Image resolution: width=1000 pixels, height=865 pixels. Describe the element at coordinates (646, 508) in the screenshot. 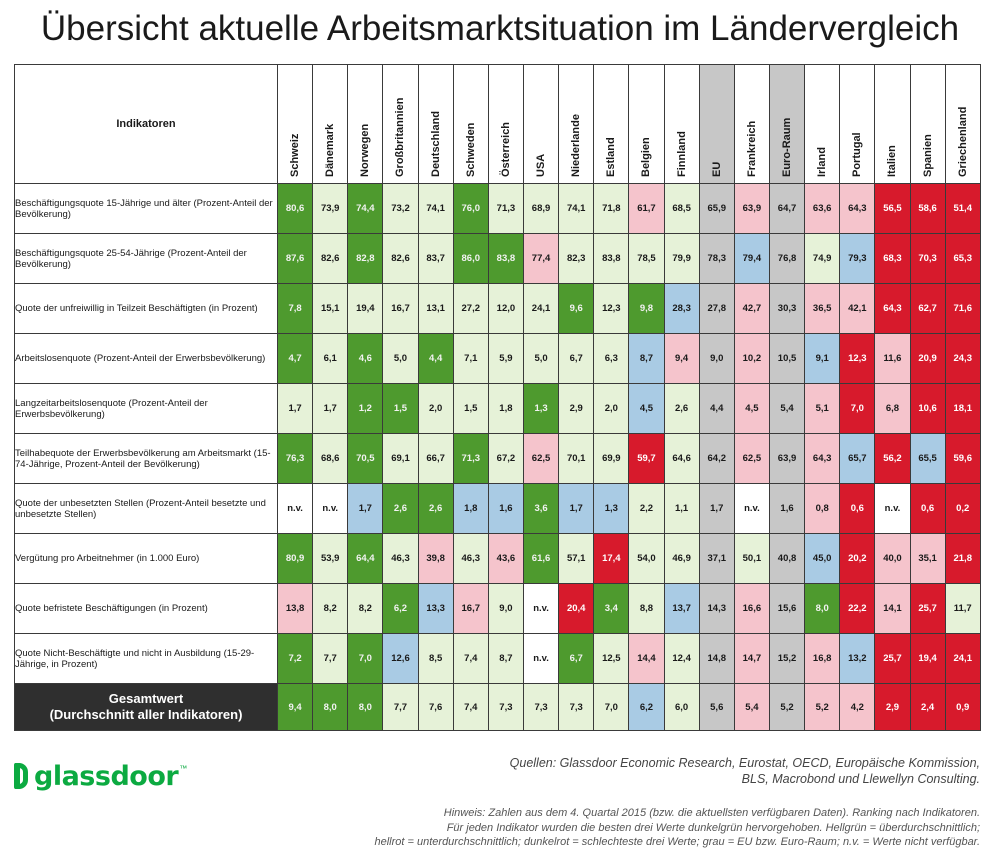

I see `value-cell: 2,2` at that location.